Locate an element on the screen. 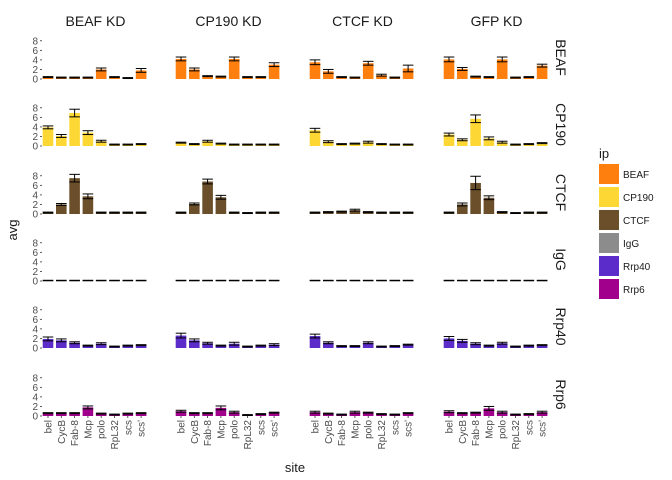 The width and height of the screenshot is (672, 480). bar-rrp6-cp190-kd-mcp is located at coordinates (221, 411).